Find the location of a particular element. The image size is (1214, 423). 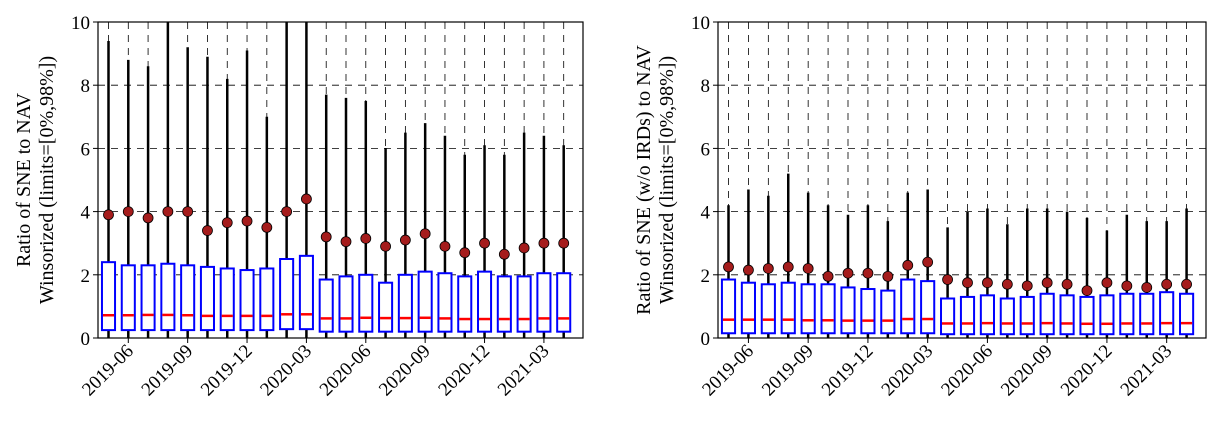

y-axis-label: Ratio of SNE to NAV is located at coordinates (24, 179).